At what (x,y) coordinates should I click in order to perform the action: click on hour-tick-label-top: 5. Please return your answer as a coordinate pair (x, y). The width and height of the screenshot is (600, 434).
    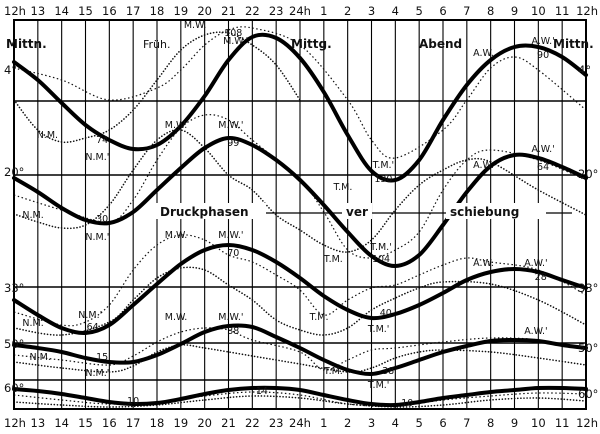
    Looking at the image, I should click on (419, 11).